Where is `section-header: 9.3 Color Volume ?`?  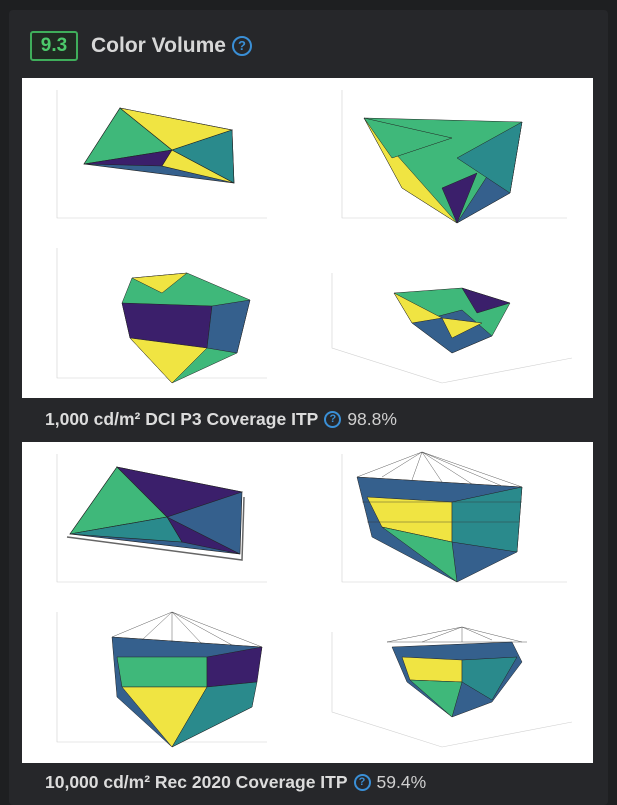 section-header: 9.3 Color Volume ? is located at coordinates (141, 46).